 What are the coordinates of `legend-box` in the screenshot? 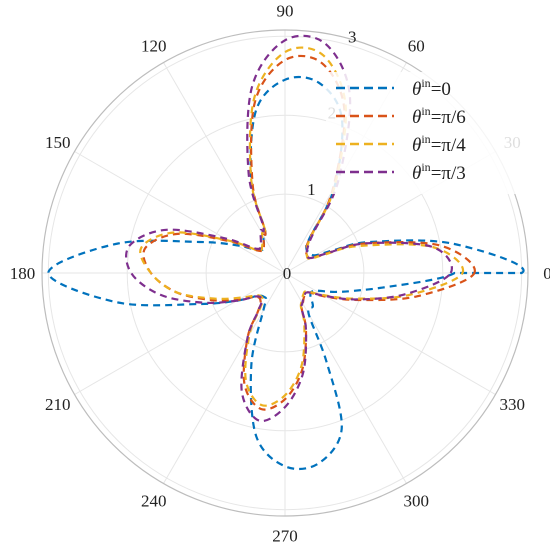 It's located at (423, 133).